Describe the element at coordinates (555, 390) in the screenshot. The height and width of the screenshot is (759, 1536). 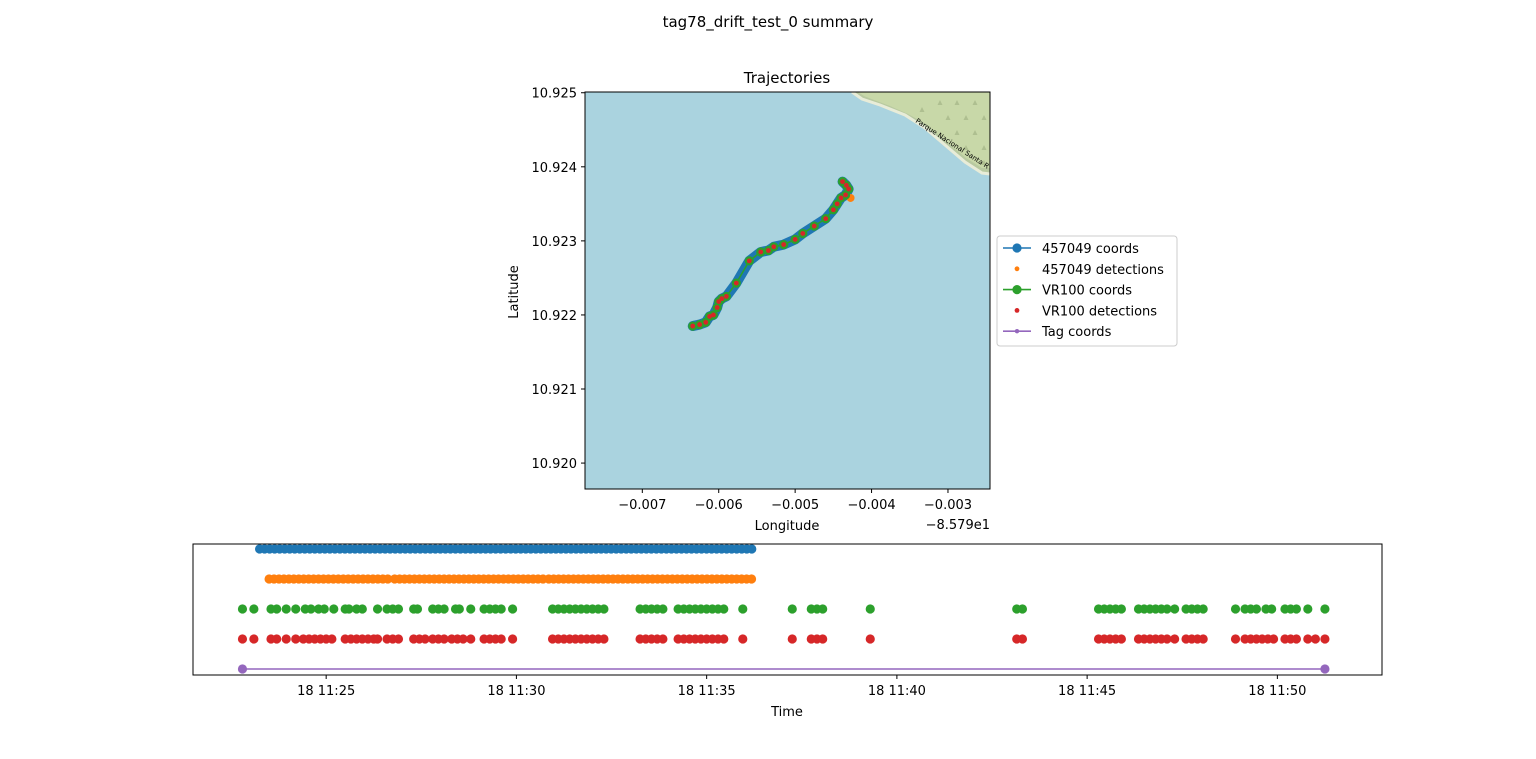
I see `map-y-tick-label: 10.921` at that location.